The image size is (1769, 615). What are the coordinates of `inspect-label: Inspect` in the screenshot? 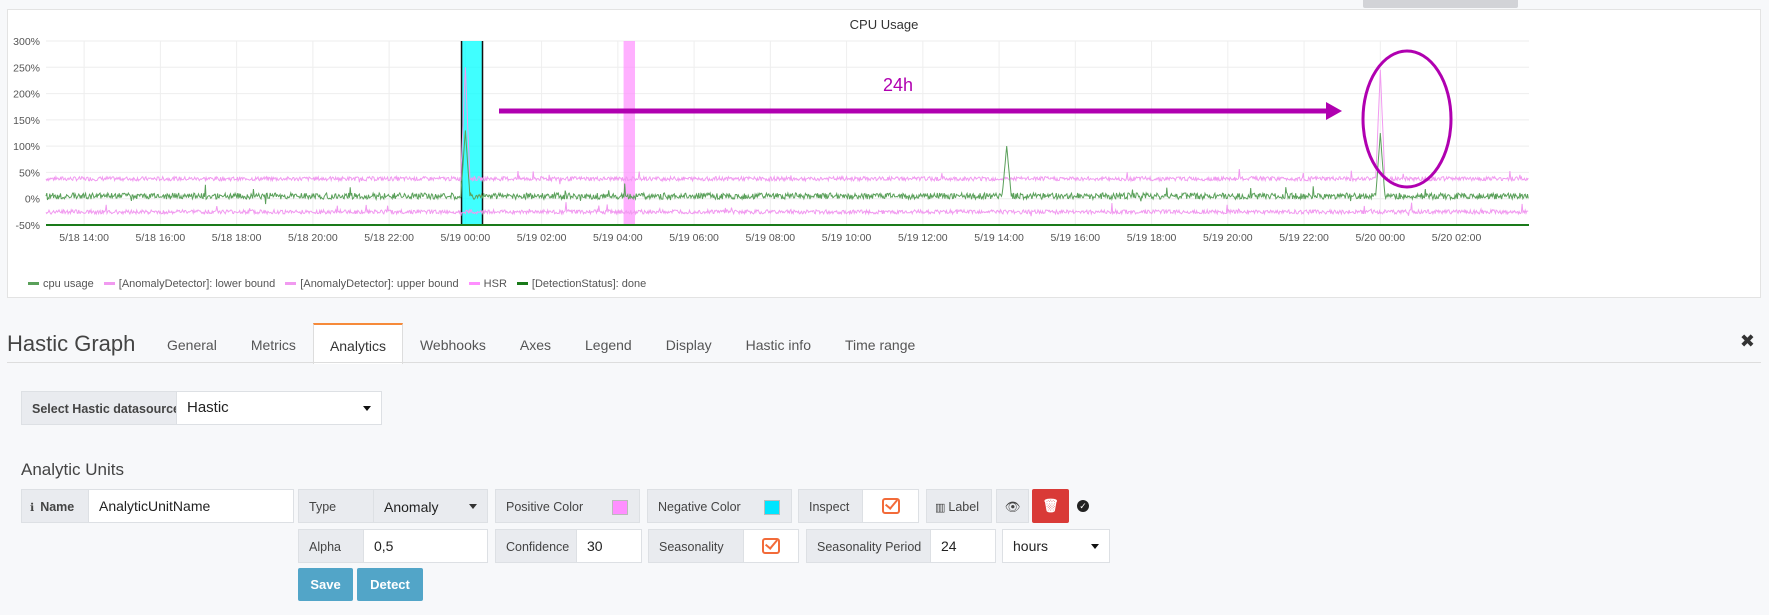 It's located at (830, 506).